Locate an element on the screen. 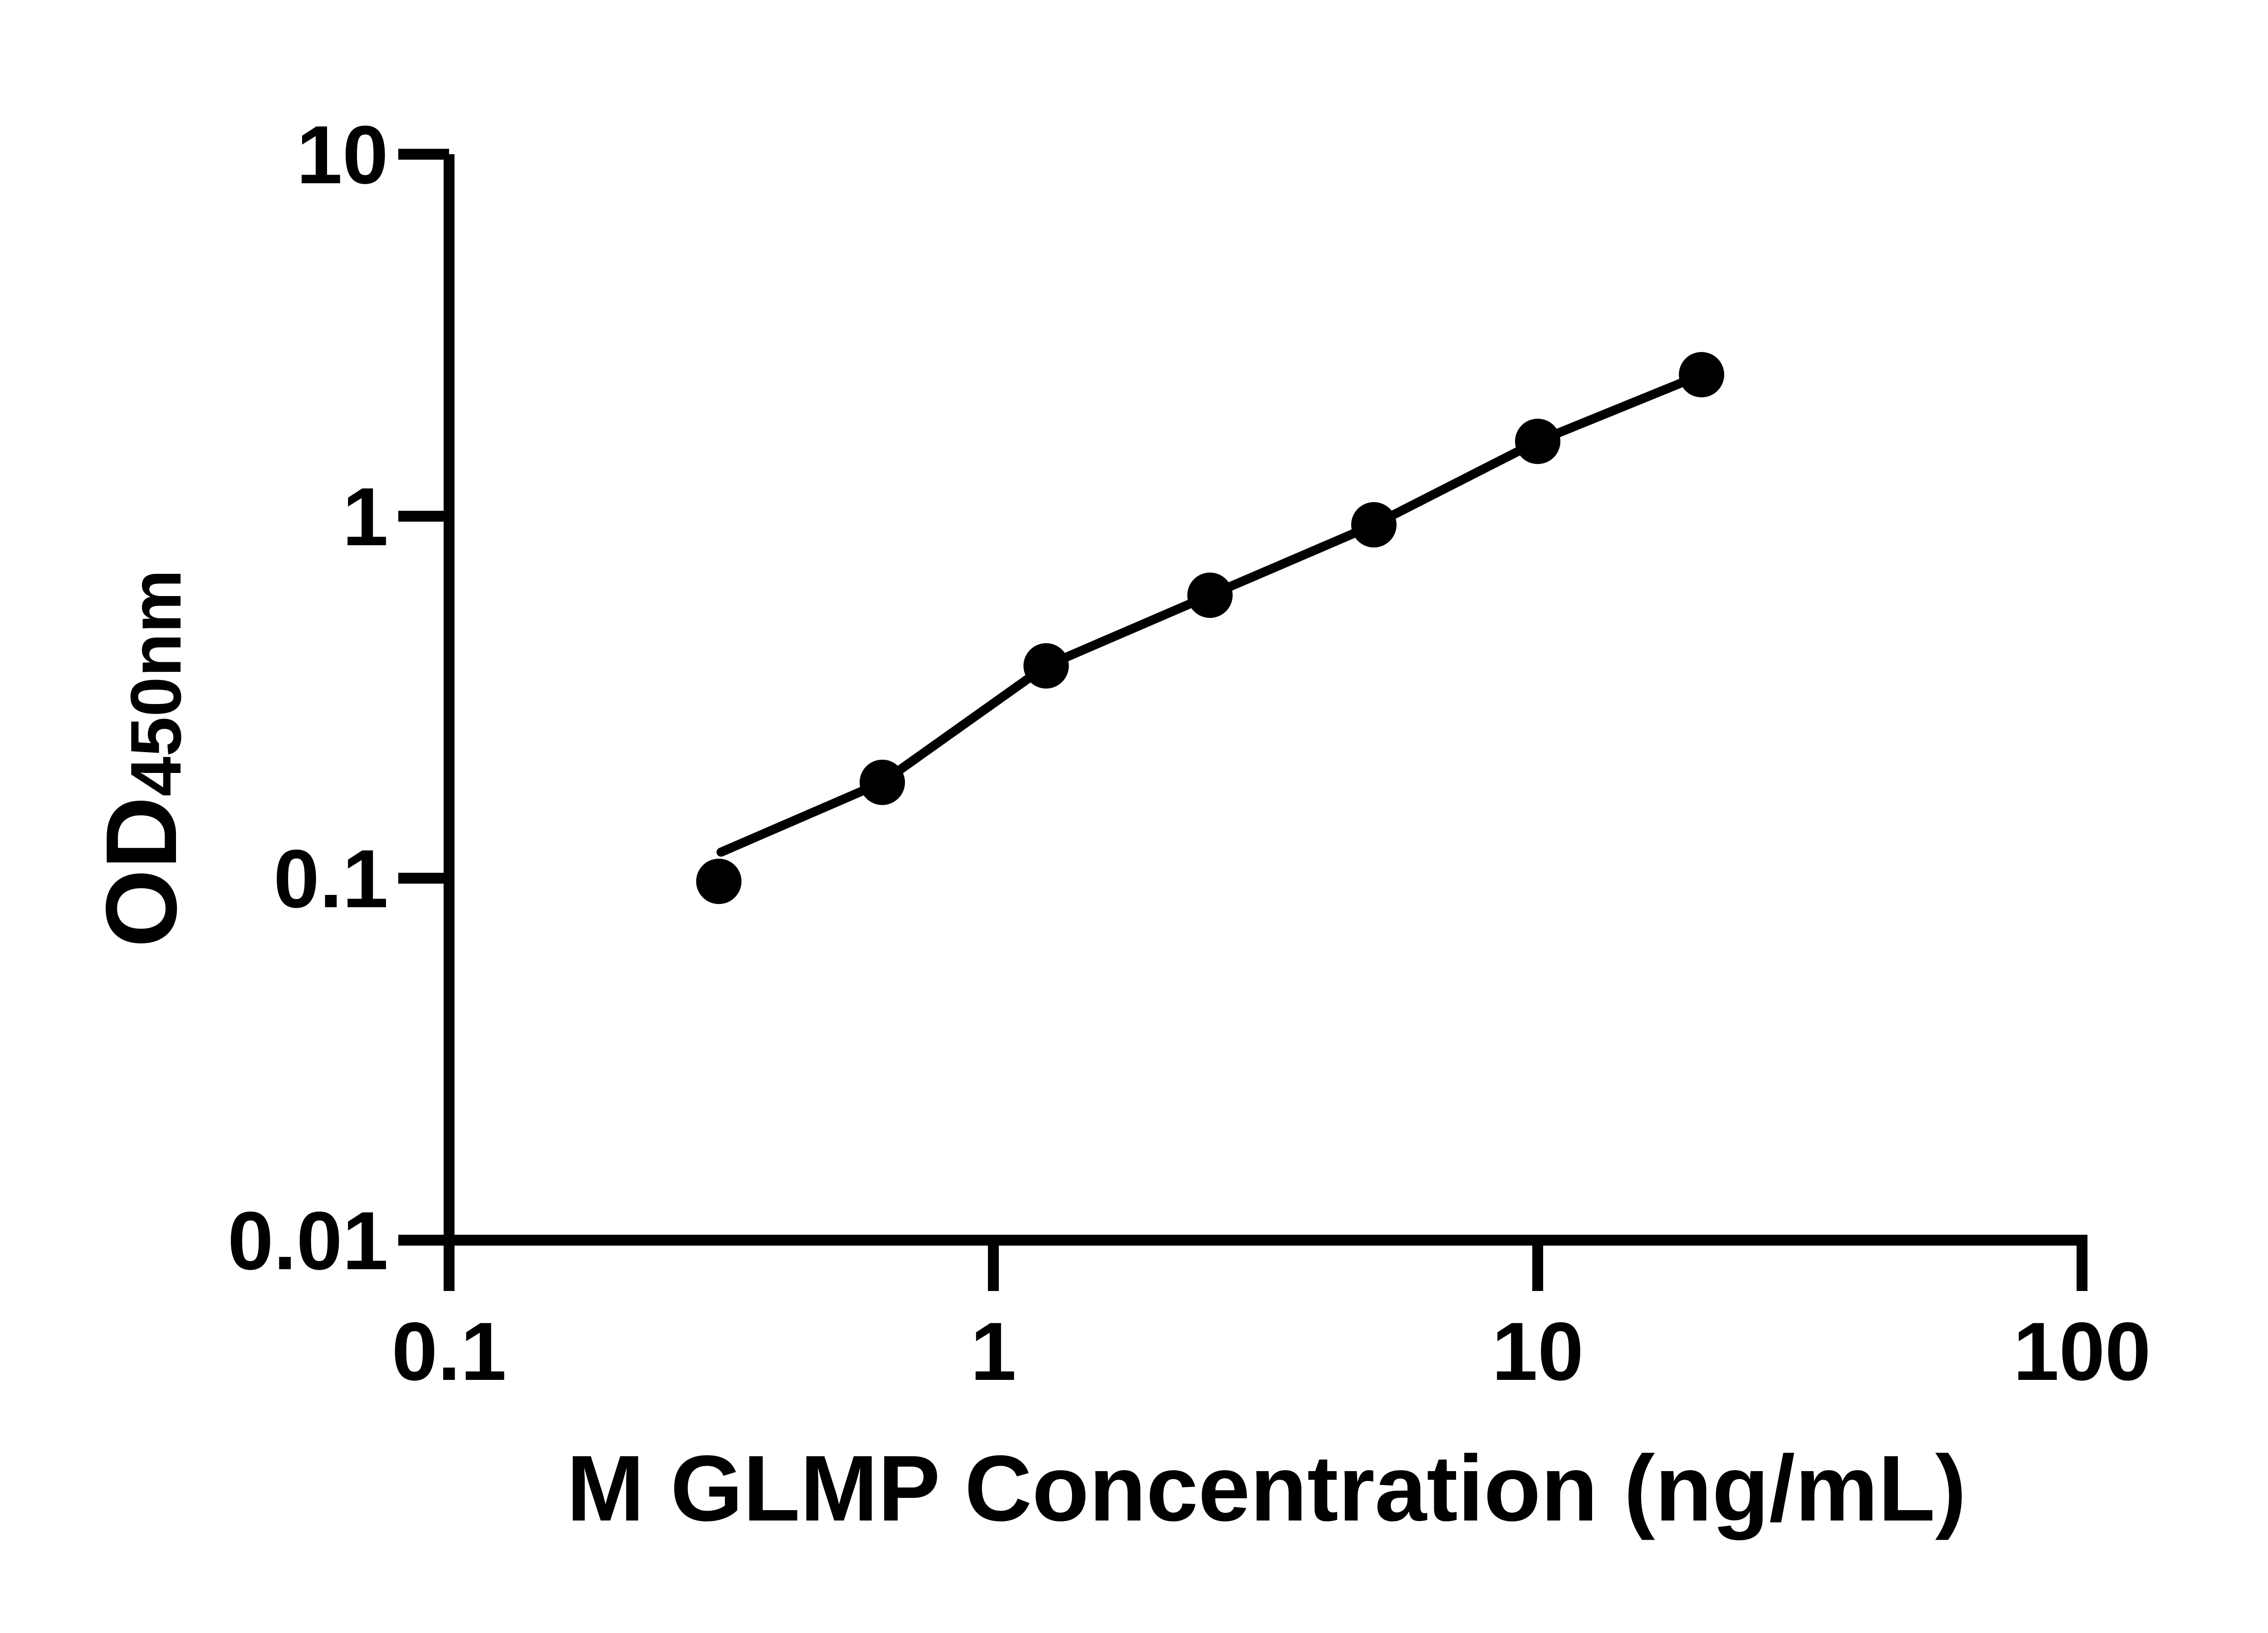  x-tick-label: 100 is located at coordinates (2082, 1351).